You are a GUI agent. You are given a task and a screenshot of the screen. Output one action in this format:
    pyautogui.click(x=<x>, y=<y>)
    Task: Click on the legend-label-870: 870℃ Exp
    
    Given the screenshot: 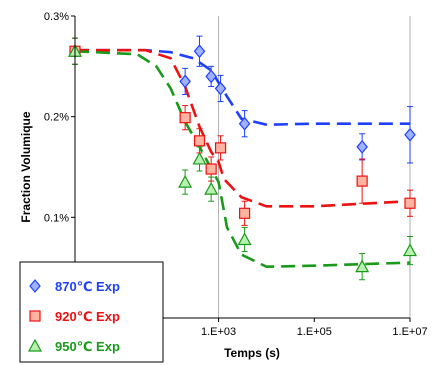 What is the action you would take?
    pyautogui.click(x=87, y=286)
    